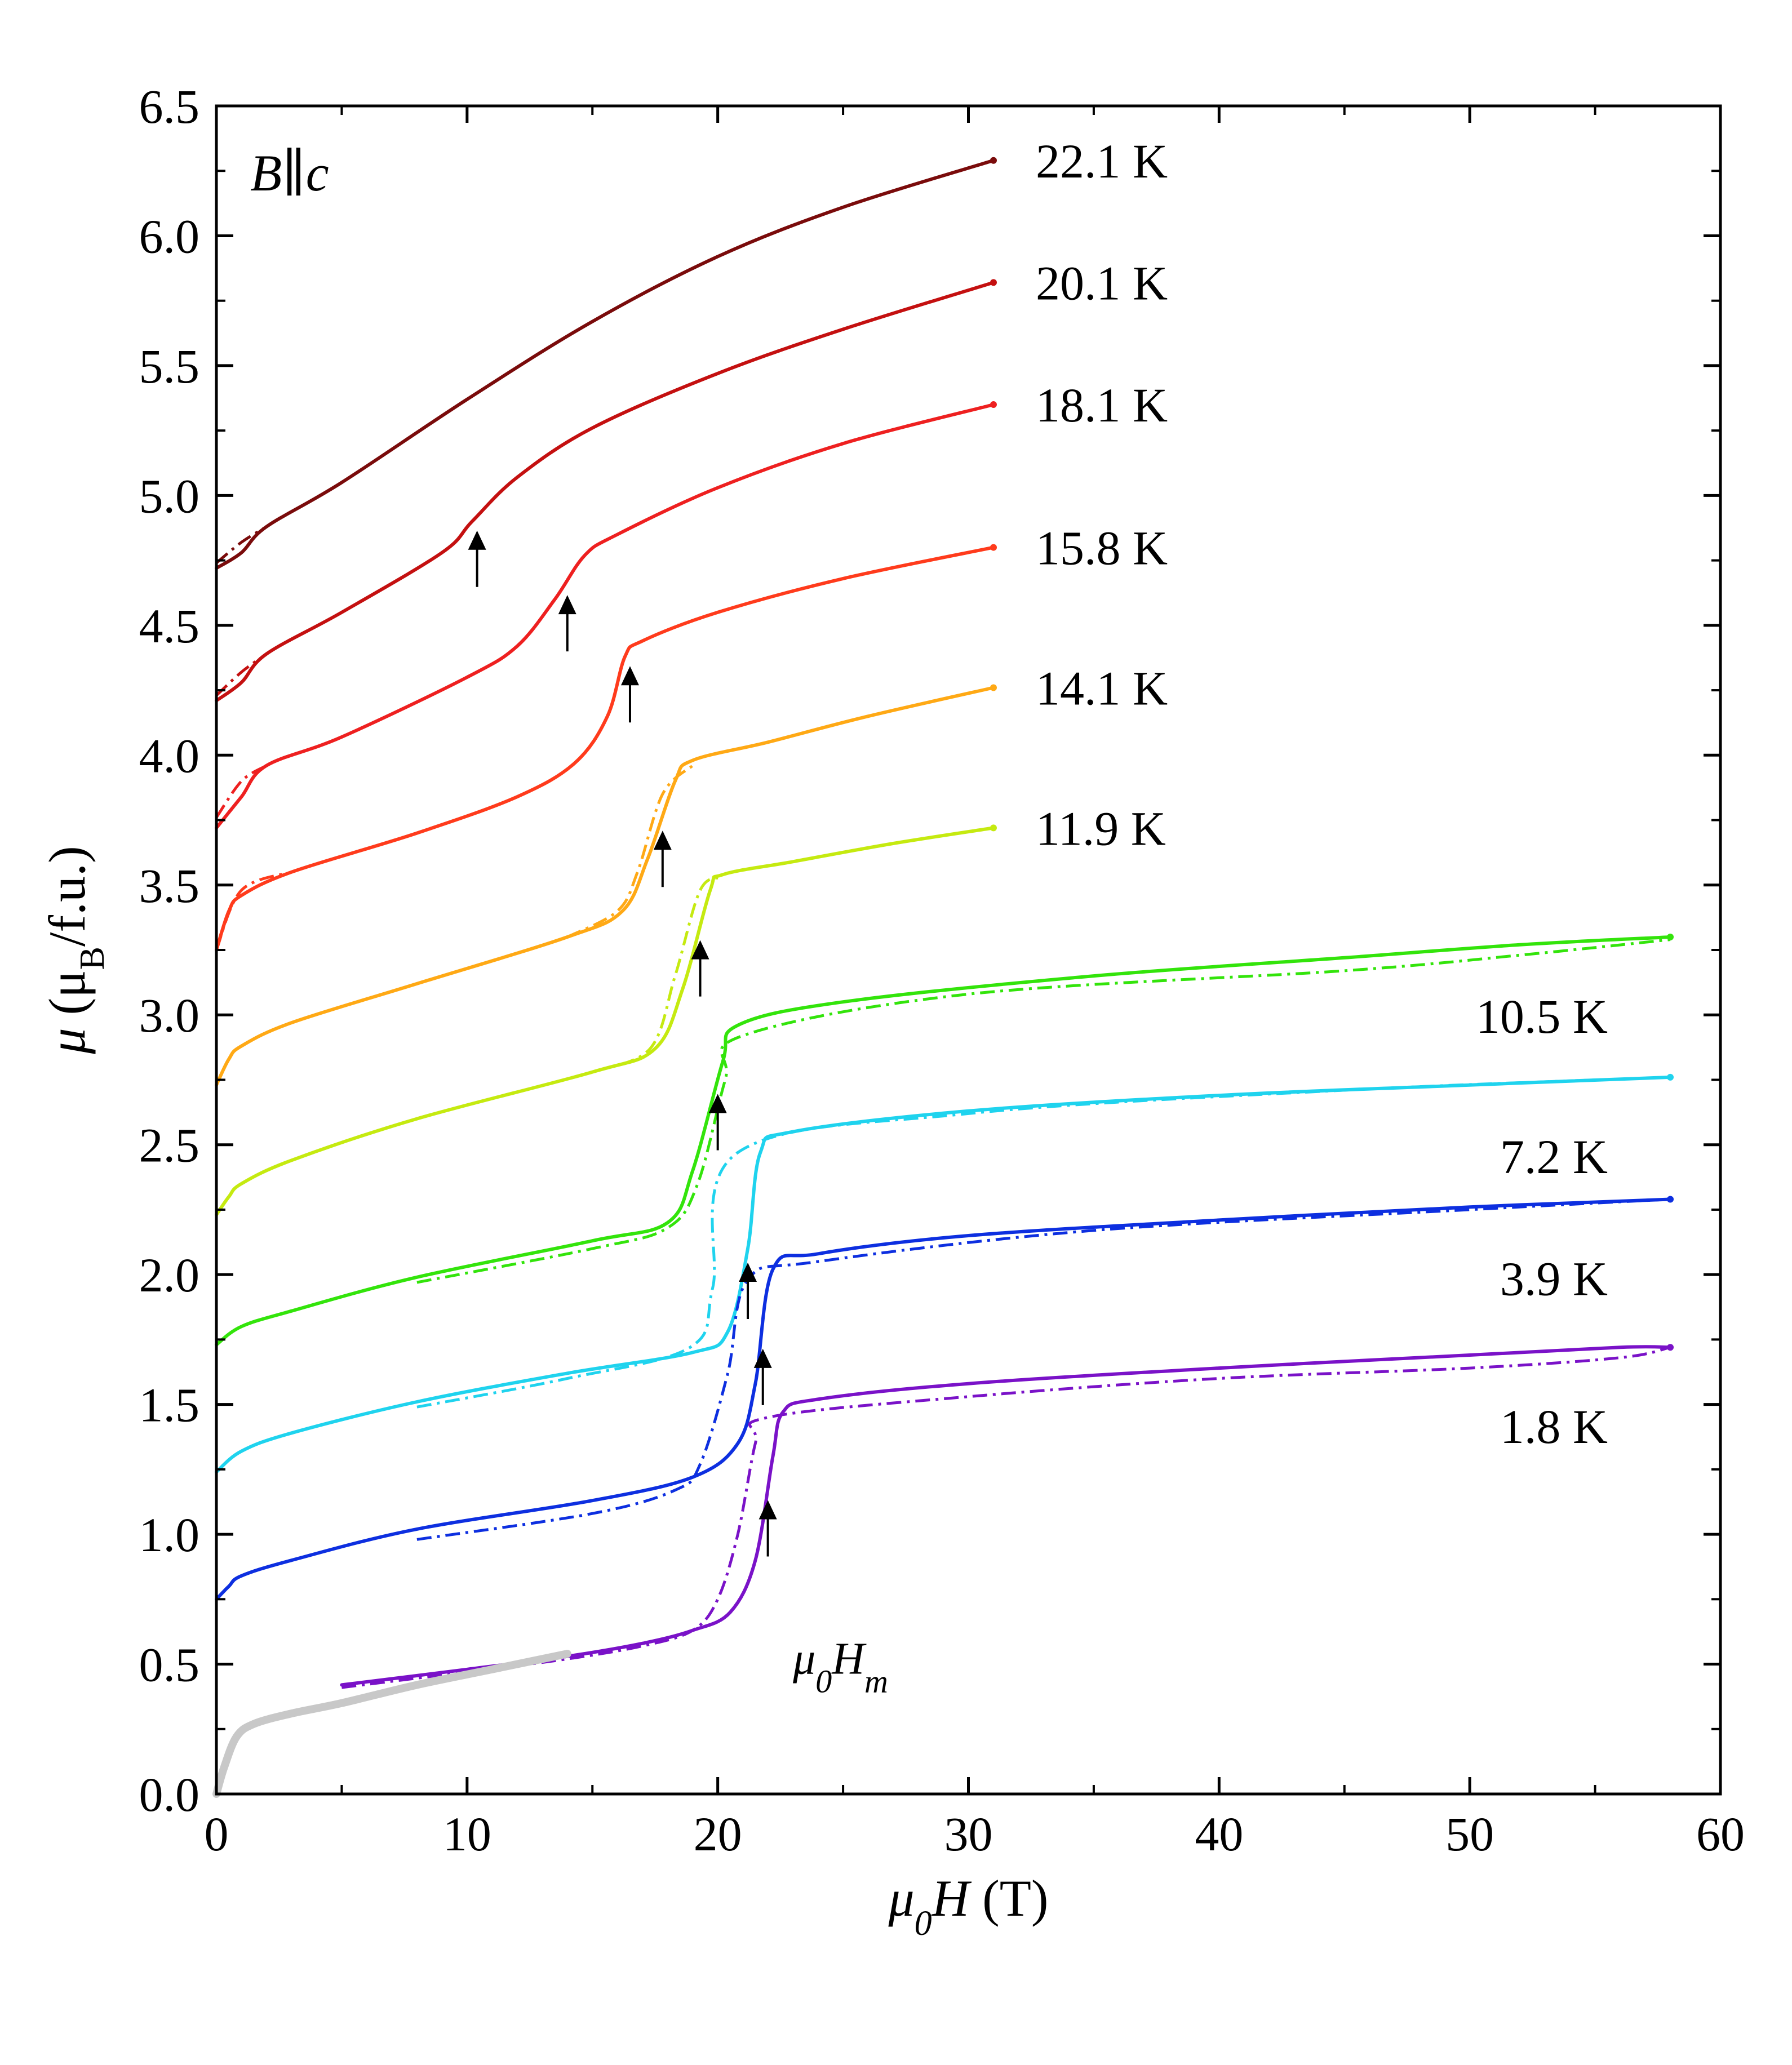 Image resolution: width=1792 pixels, height=2065 pixels. Describe the element at coordinates (1102, 283) in the screenshot. I see `series-label-20p1k: 20.1 K` at that location.